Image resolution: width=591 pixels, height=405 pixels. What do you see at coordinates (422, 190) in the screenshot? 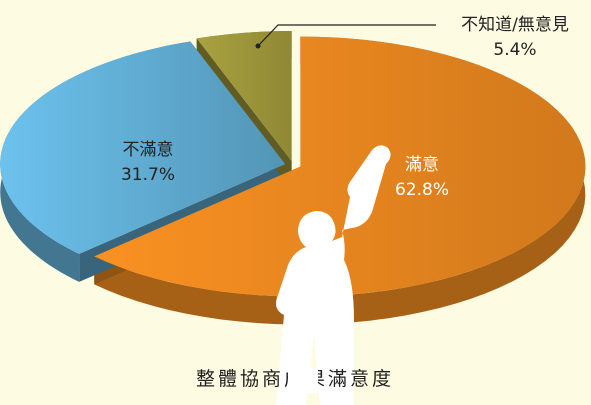
I see `value-label: 62.8%` at bounding box center [422, 190].